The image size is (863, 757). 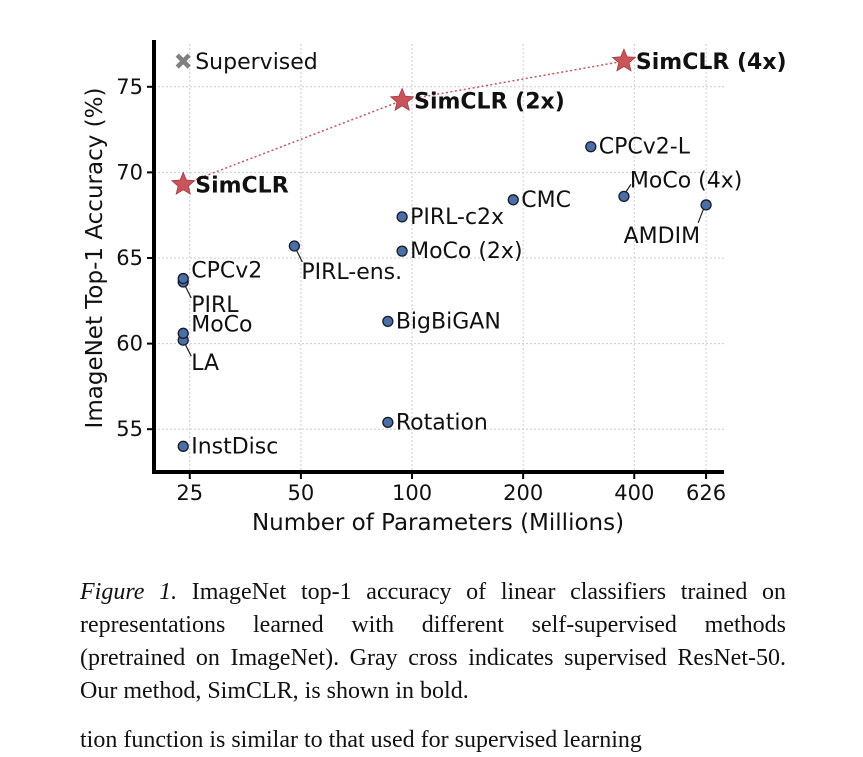 I want to click on x-tick-label-50: 50, so click(x=301, y=493).